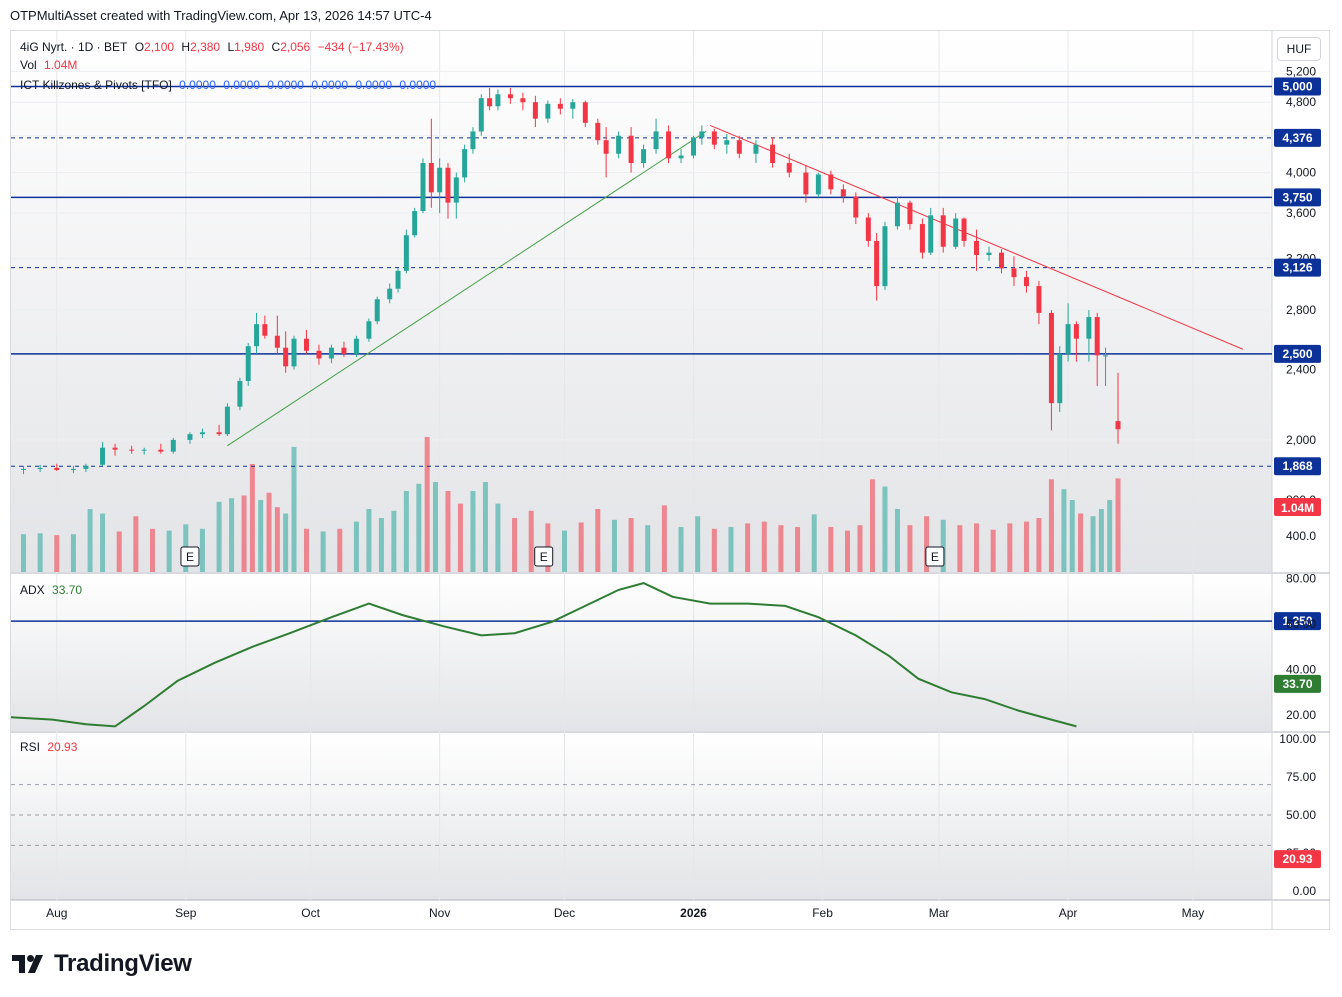 Image resolution: width=1342 pixels, height=997 pixels. Describe the element at coordinates (1301, 624) in the screenshot. I see `adx-axis-label: 60.00` at that location.